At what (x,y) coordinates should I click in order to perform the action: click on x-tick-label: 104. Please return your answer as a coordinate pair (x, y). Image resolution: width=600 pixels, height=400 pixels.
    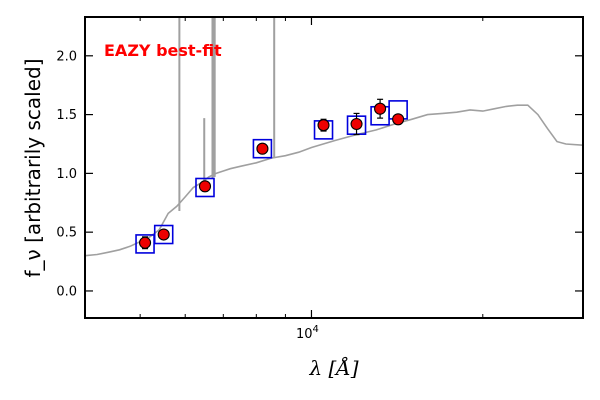
    Looking at the image, I should click on (307, 333).